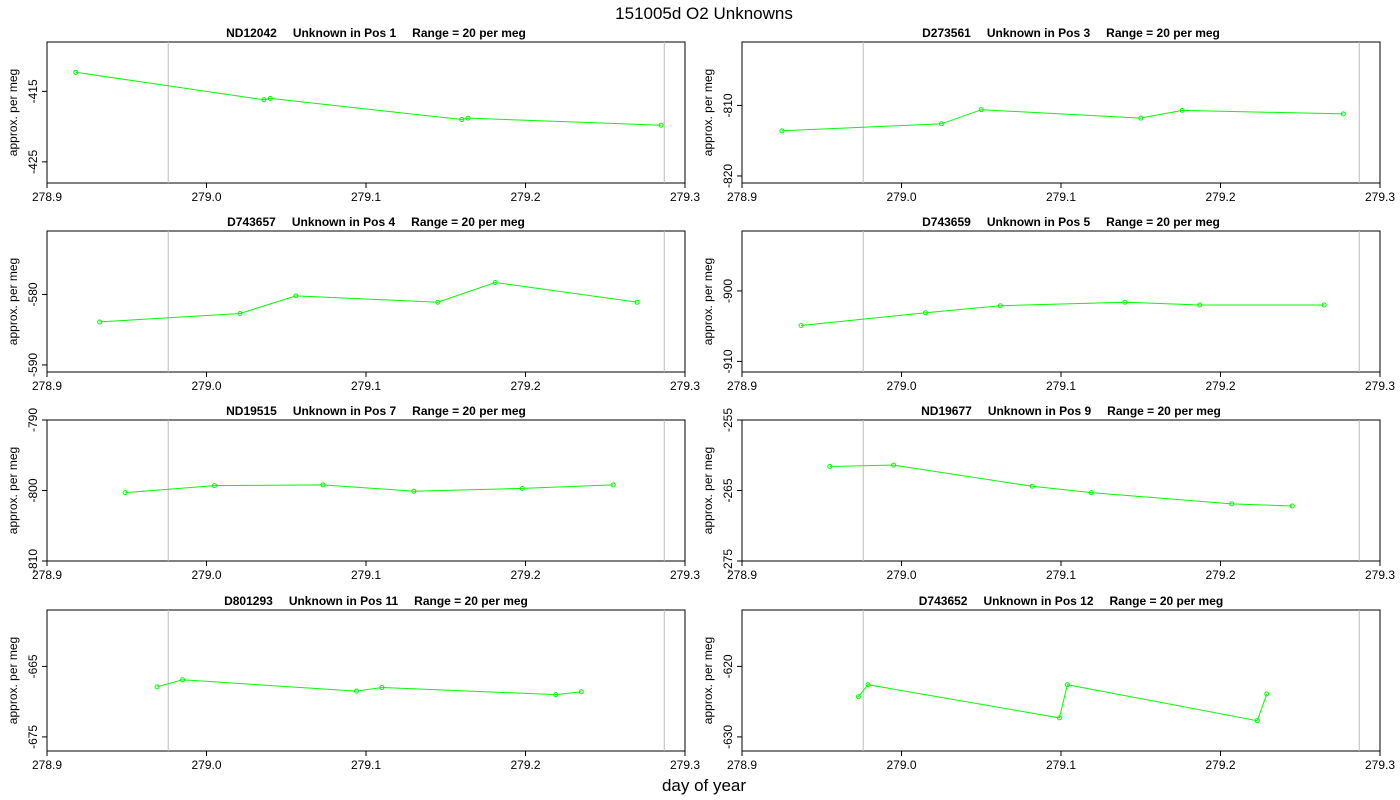 This screenshot has width=1400, height=800. What do you see at coordinates (728, 737) in the screenshot?
I see `y-tick-label: -630` at bounding box center [728, 737].